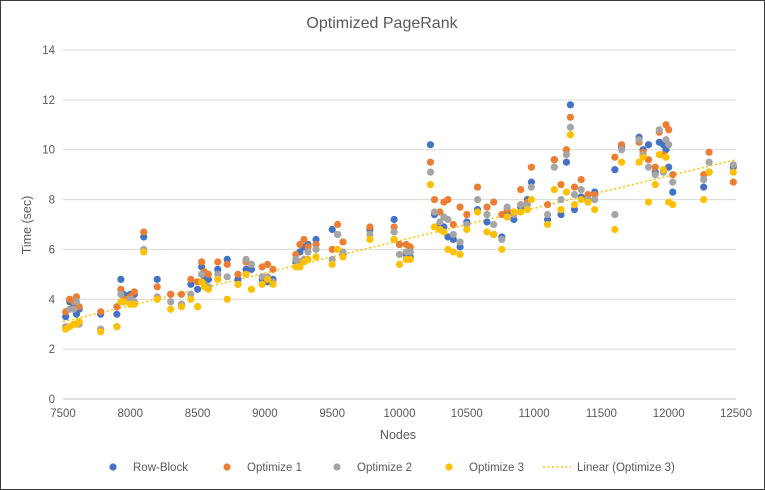 The image size is (765, 490). I want to click on legend-item-1: Optimize 1, so click(262, 468).